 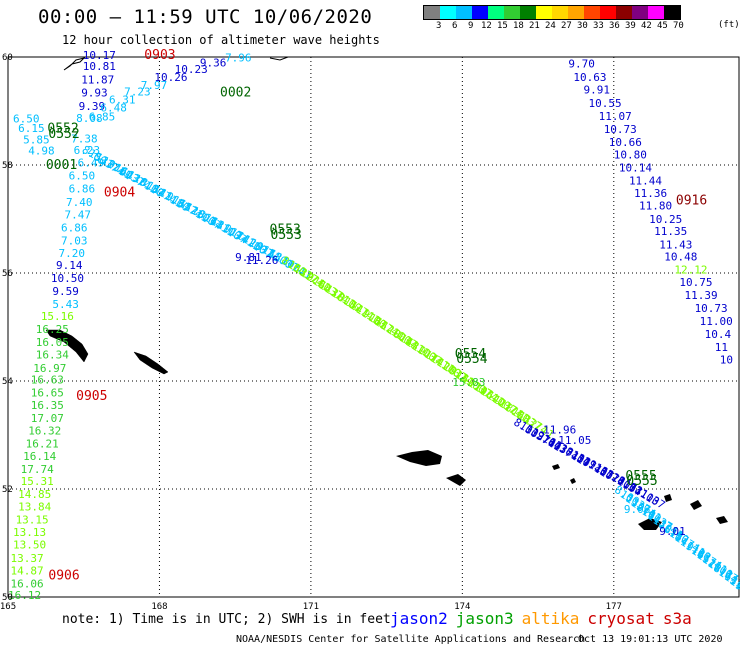 What do you see at coordinates (729, 25) in the screenshot?
I see `colorbar-unit: (ft)` at bounding box center [729, 25].